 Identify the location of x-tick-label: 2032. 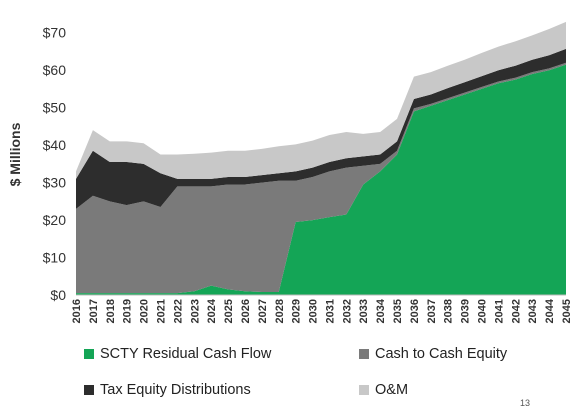
(347, 311).